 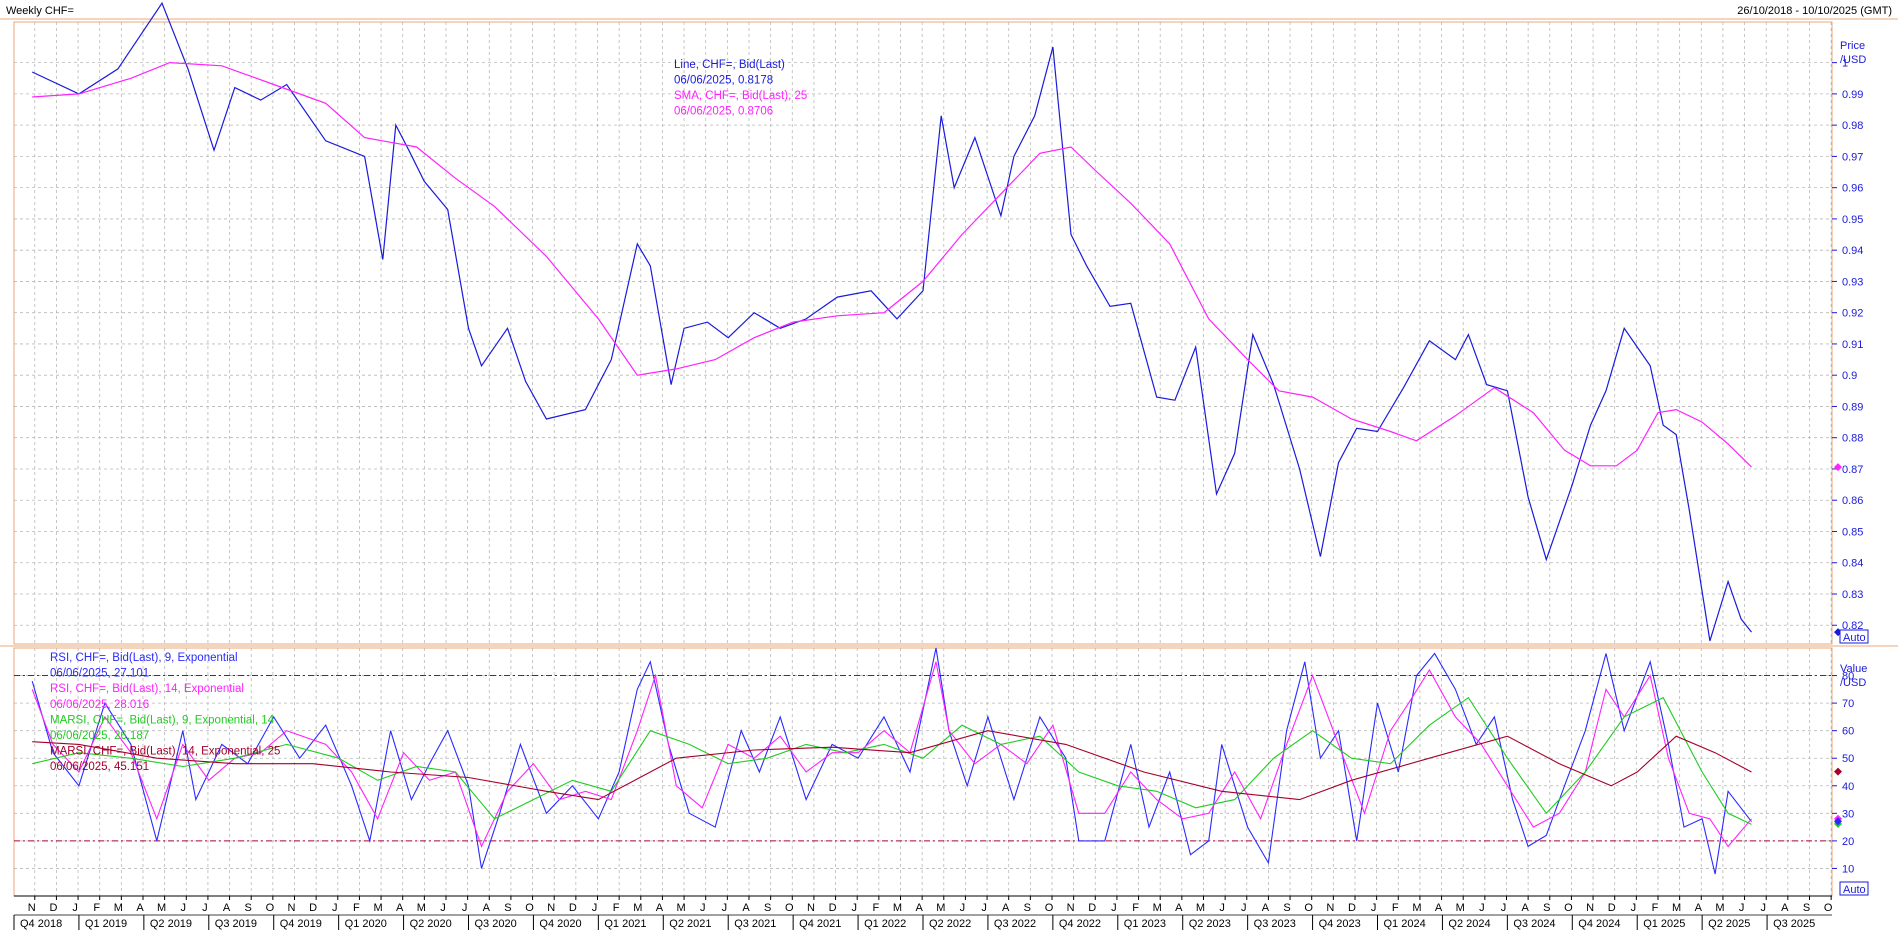 I want to click on quarter-label: Q2 2019, so click(x=171, y=924).